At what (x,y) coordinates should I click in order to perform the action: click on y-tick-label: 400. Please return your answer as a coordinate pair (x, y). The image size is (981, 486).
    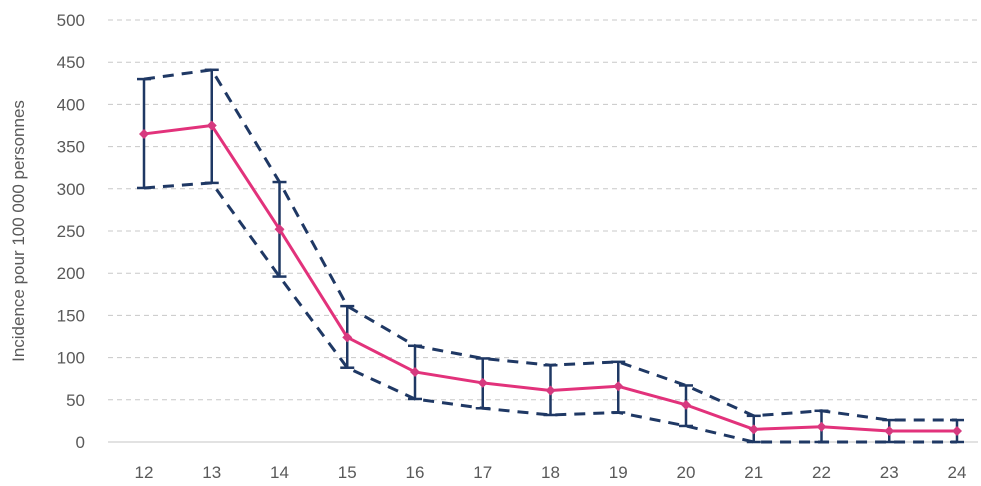
    Looking at the image, I should click on (71, 104).